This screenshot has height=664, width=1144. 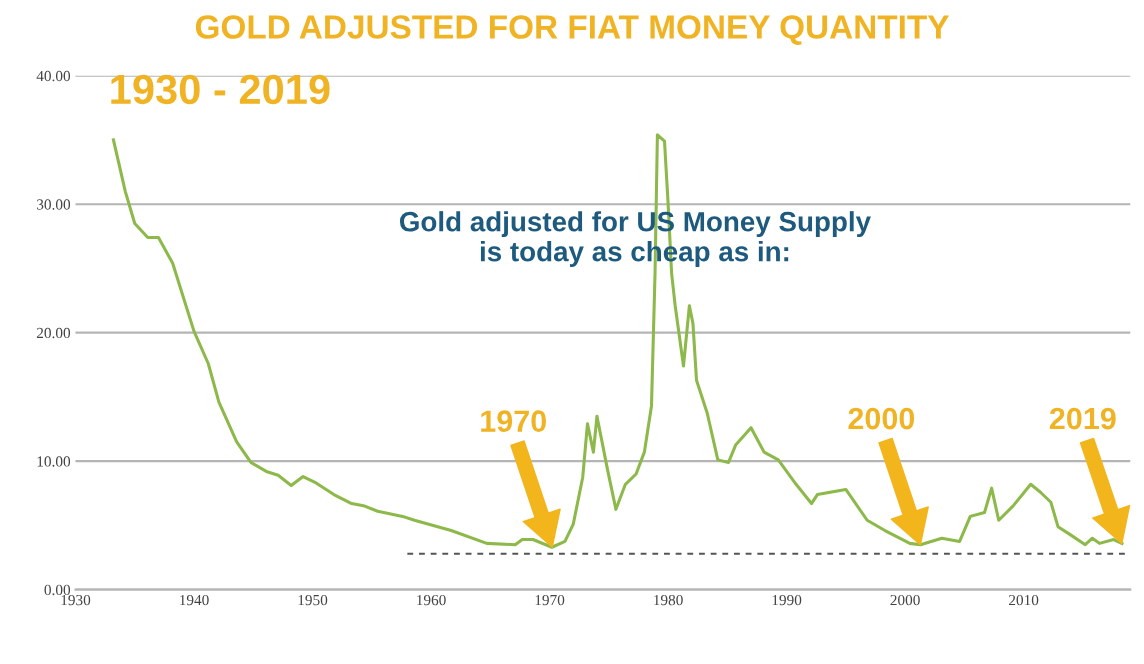 What do you see at coordinates (57, 590) in the screenshot?
I see `y-tick-label: 0.00` at bounding box center [57, 590].